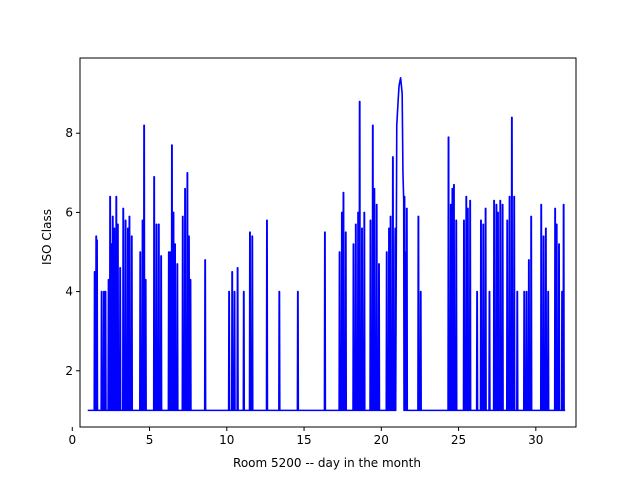  What do you see at coordinates (303, 440) in the screenshot?
I see `x-tick-label: 15` at bounding box center [303, 440].